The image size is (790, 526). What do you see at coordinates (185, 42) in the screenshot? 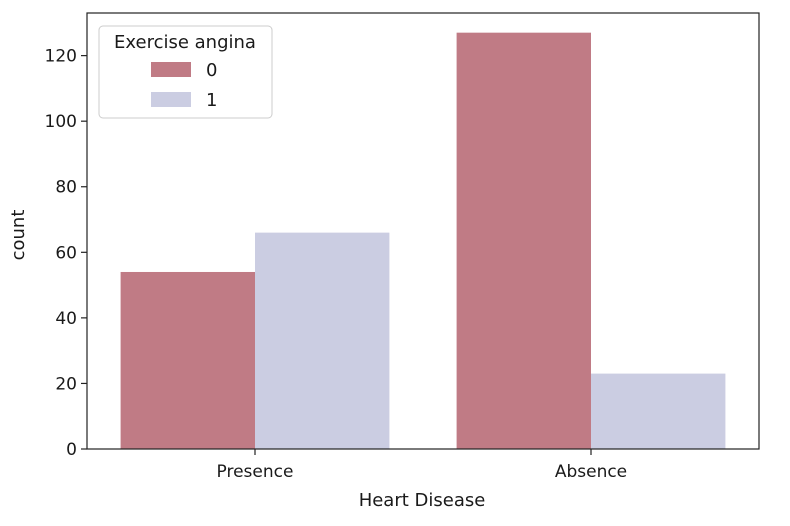
I see `legend-title: Exercise angina` at bounding box center [185, 42].